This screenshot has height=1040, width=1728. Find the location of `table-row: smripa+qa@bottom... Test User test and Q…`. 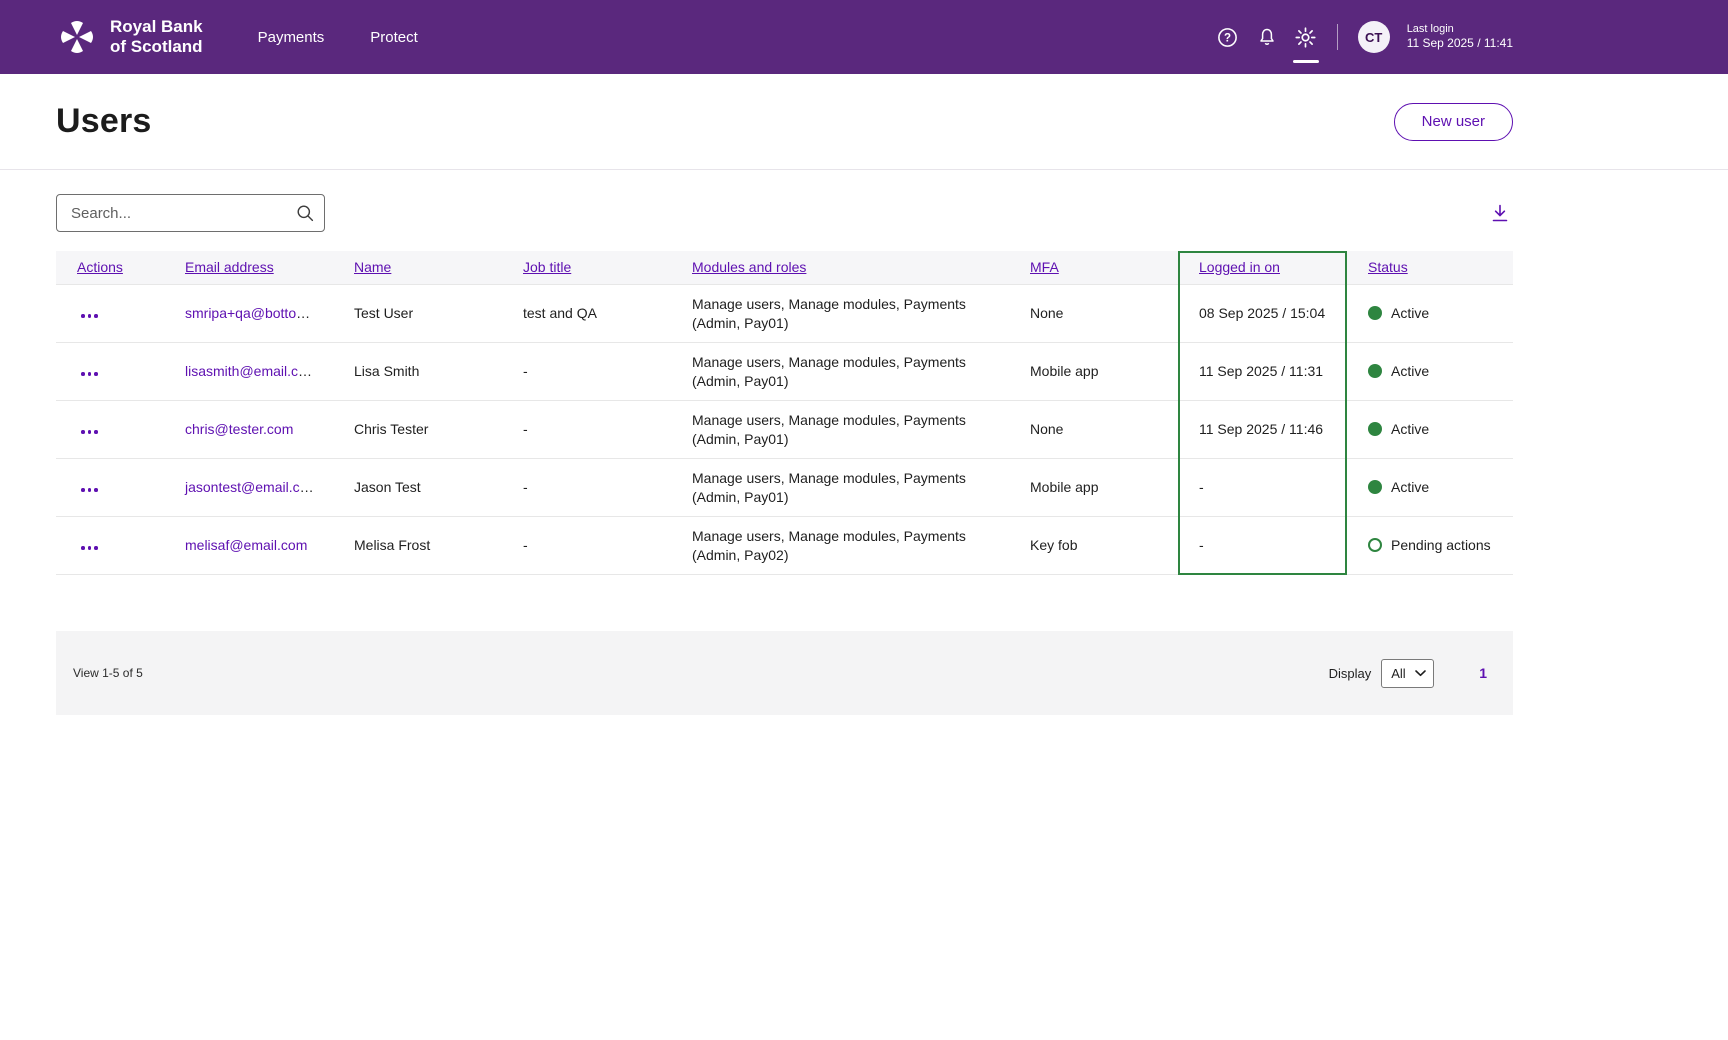

table-row: smripa+qa@bottom... Test User test and Q… is located at coordinates (784, 314).